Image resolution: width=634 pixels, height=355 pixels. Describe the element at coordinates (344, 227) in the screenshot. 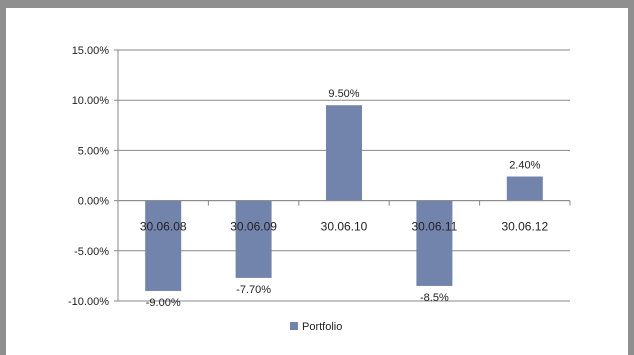

I see `category-label: 30.06.10` at that location.